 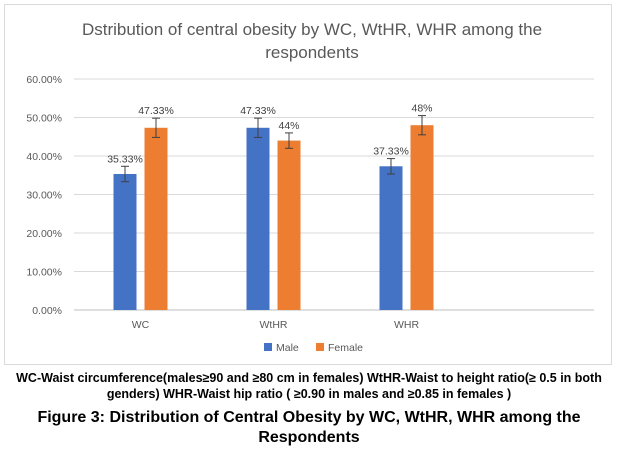 I want to click on bar-male-wthr, so click(x=258, y=218).